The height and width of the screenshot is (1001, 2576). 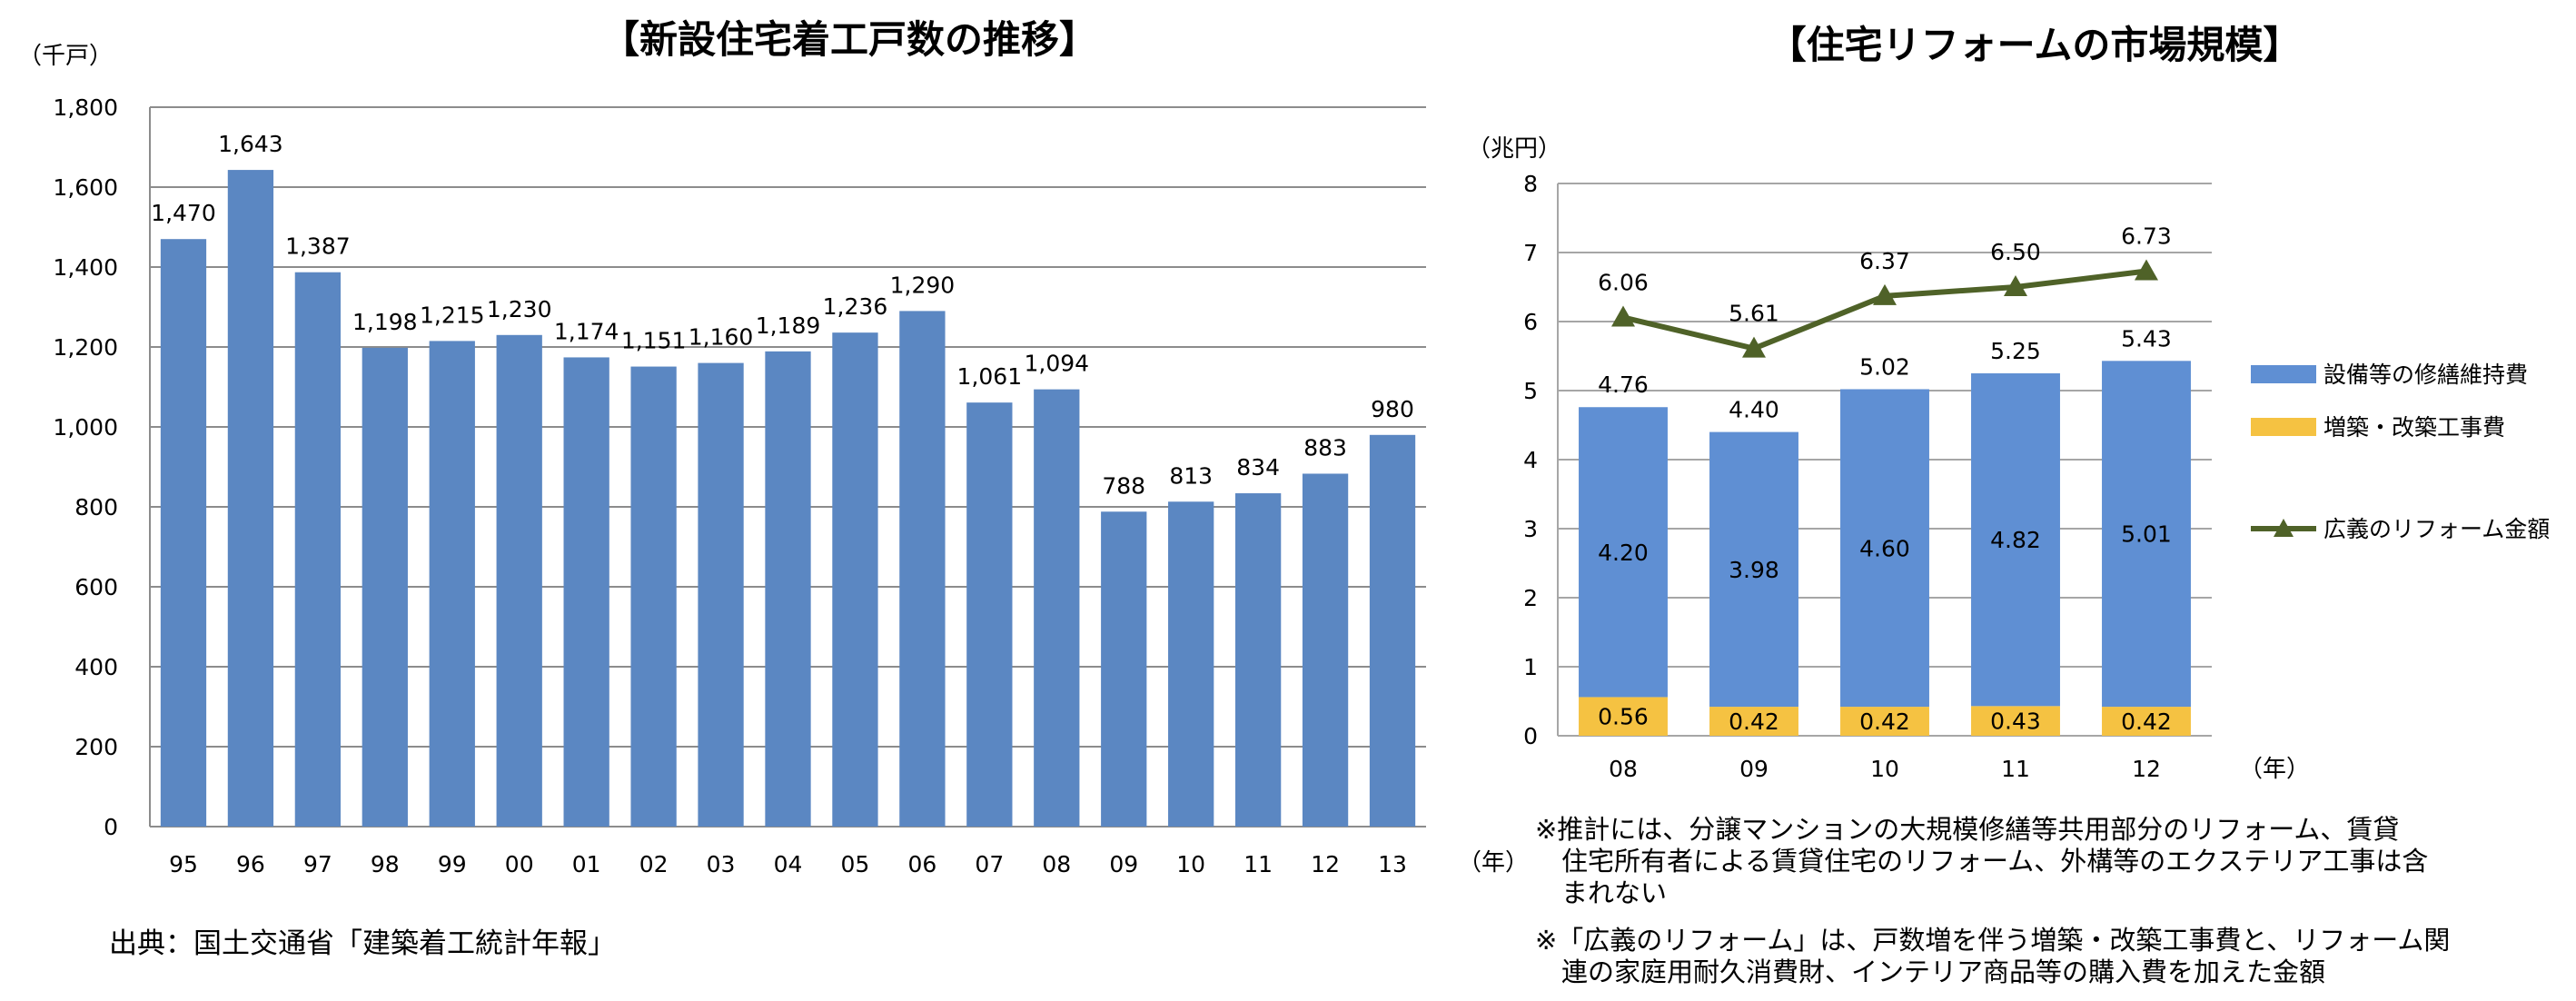 What do you see at coordinates (317, 864) in the screenshot?
I see `chart1-x-tick-label: 97` at bounding box center [317, 864].